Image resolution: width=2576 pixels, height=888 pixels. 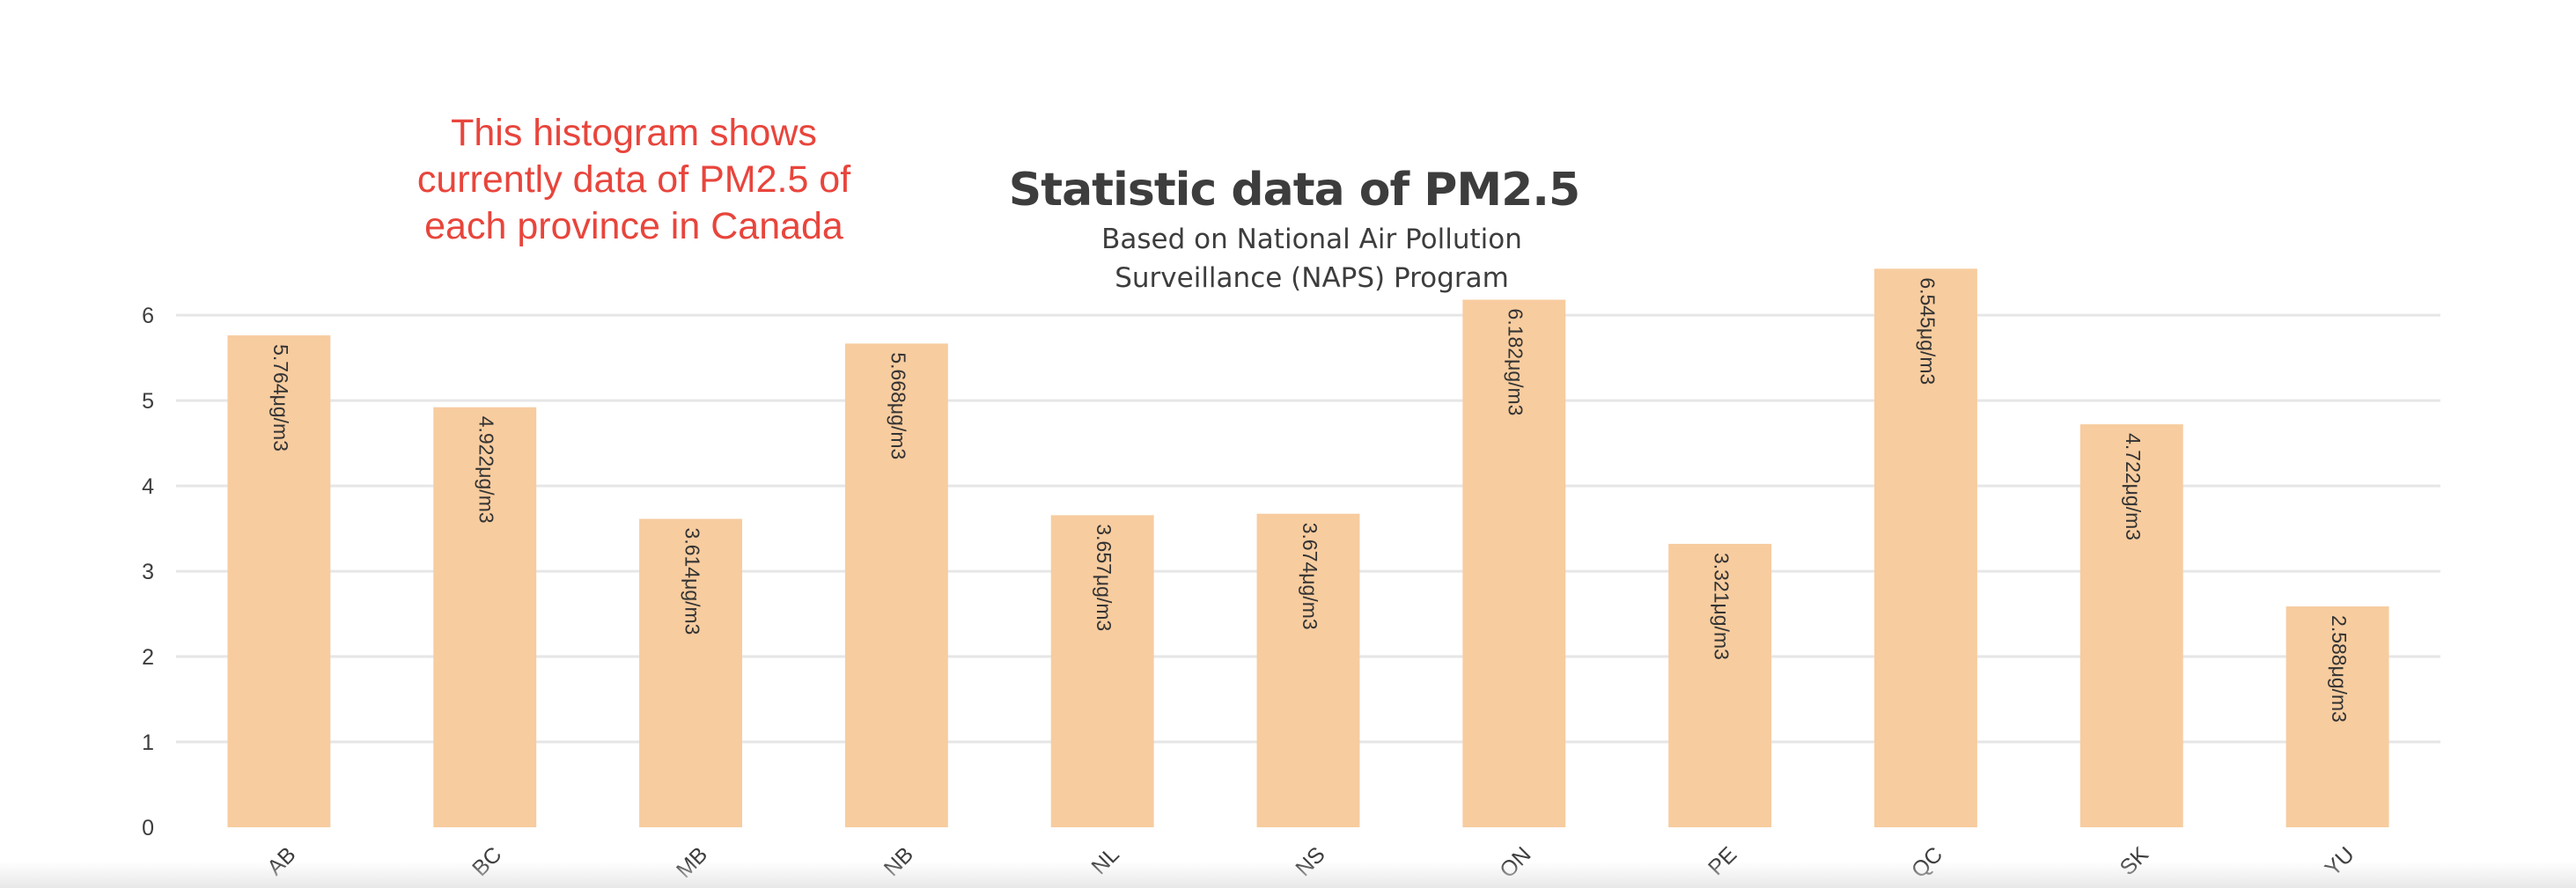 I want to click on bar-data-label: 4.922μg/m3, so click(x=486, y=470).